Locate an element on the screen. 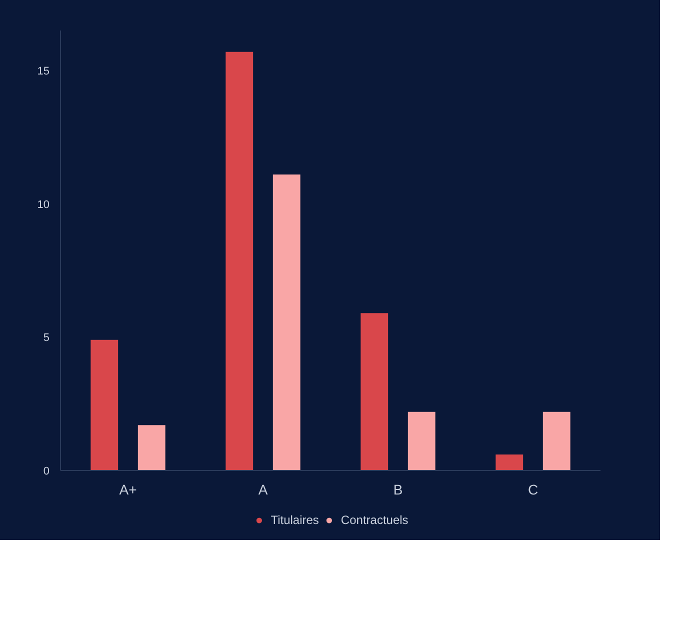  x-tick-label: C is located at coordinates (533, 490).